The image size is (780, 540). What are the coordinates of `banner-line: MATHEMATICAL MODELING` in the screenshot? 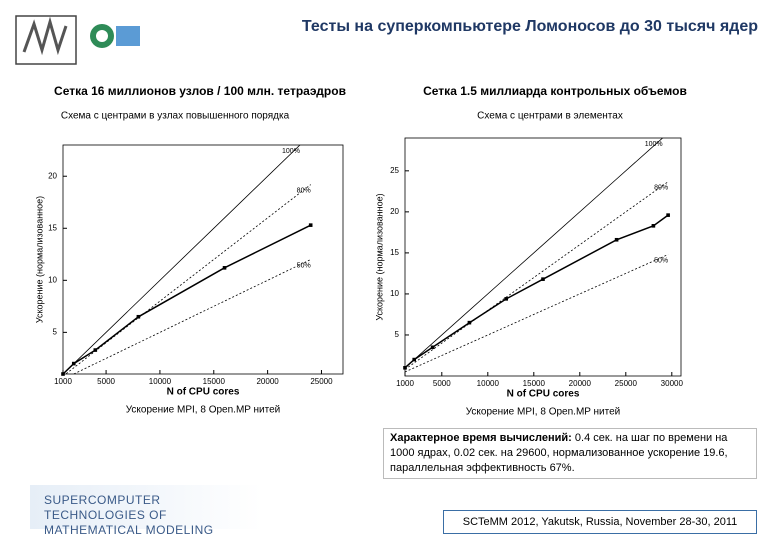 It's located at (129, 530).